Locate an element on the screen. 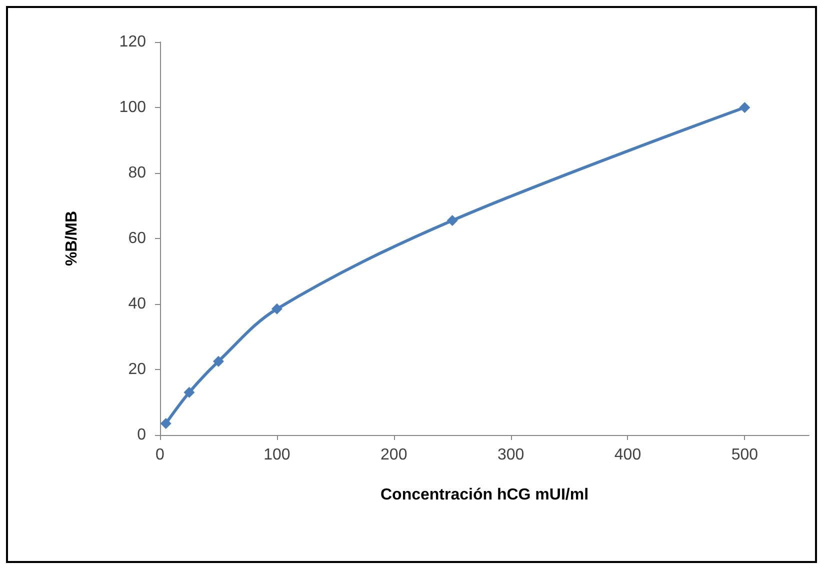  x-tick-label: 300 is located at coordinates (510, 455).